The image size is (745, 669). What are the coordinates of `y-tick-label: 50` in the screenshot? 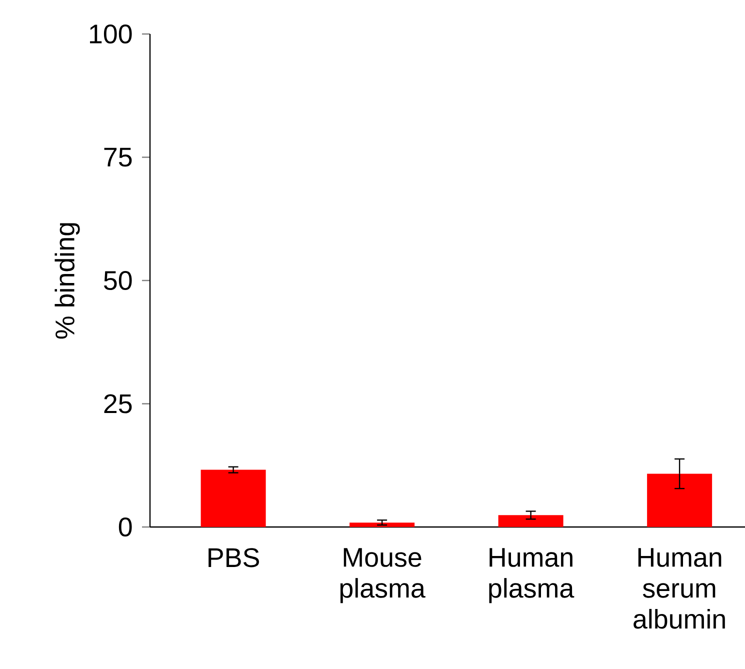 It's located at (118, 280).